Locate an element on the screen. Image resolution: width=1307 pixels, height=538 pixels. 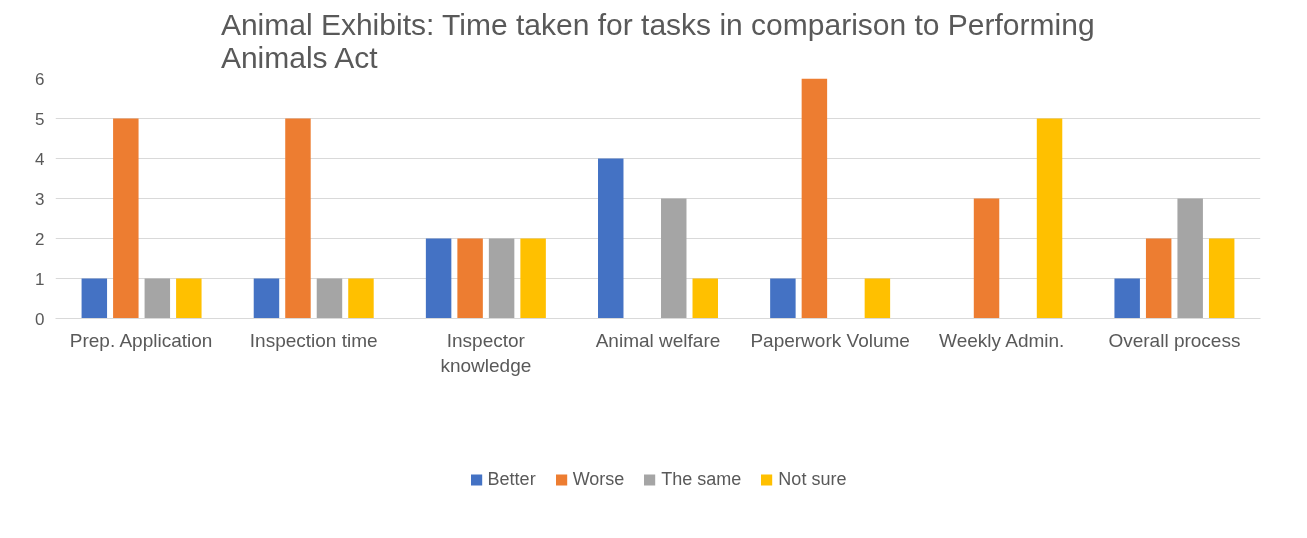
y-tick-label: 5 is located at coordinates (40, 119).